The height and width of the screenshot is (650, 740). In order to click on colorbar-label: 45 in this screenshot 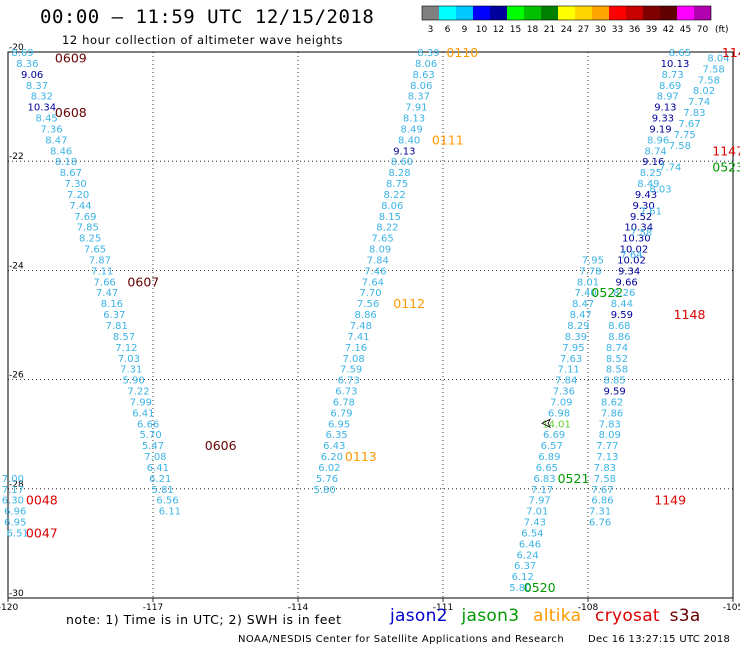, I will do `click(685, 30)`.